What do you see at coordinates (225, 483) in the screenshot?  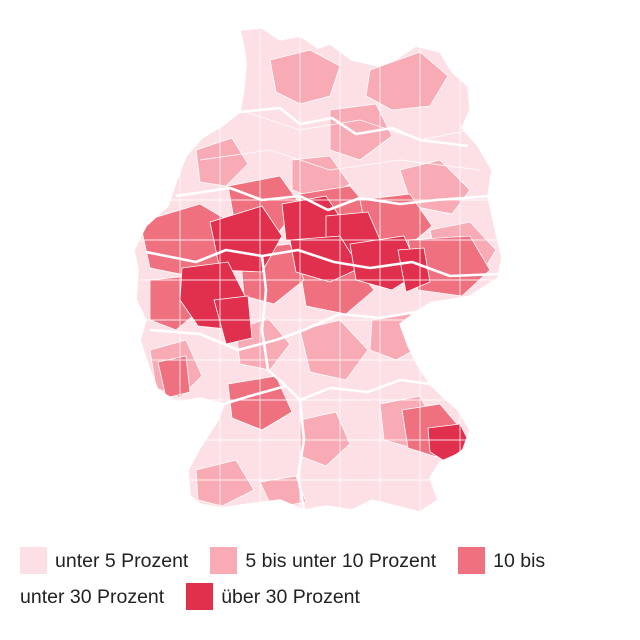 I see `region-baden` at bounding box center [225, 483].